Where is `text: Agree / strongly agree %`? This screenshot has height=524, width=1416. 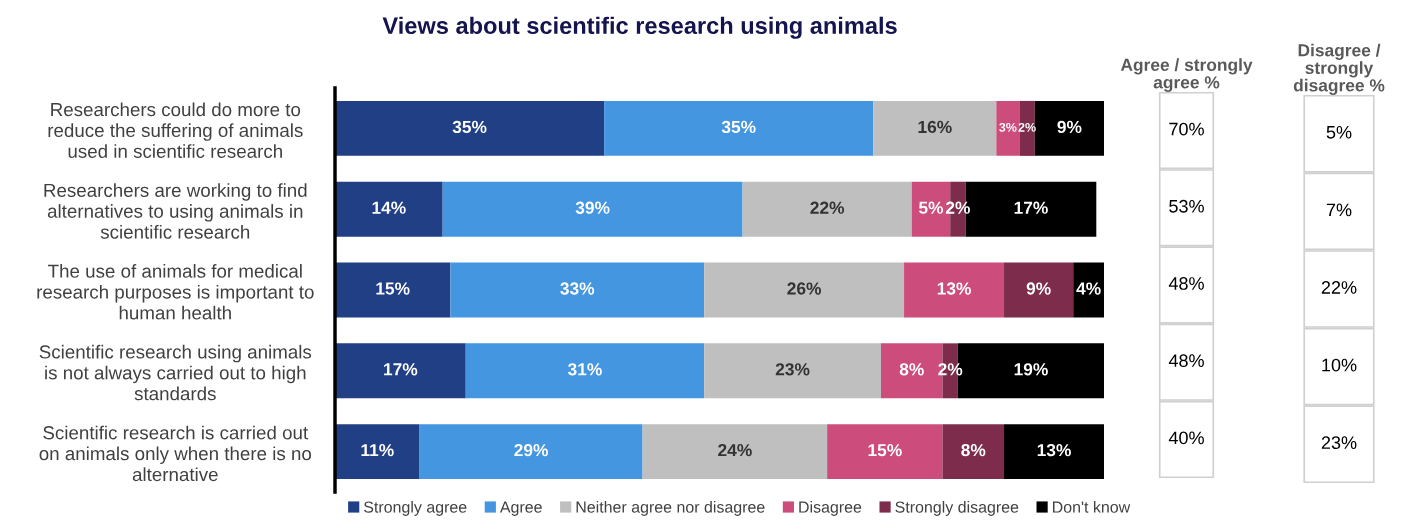
text: Agree / strongly agree % is located at coordinates (1186, 75).